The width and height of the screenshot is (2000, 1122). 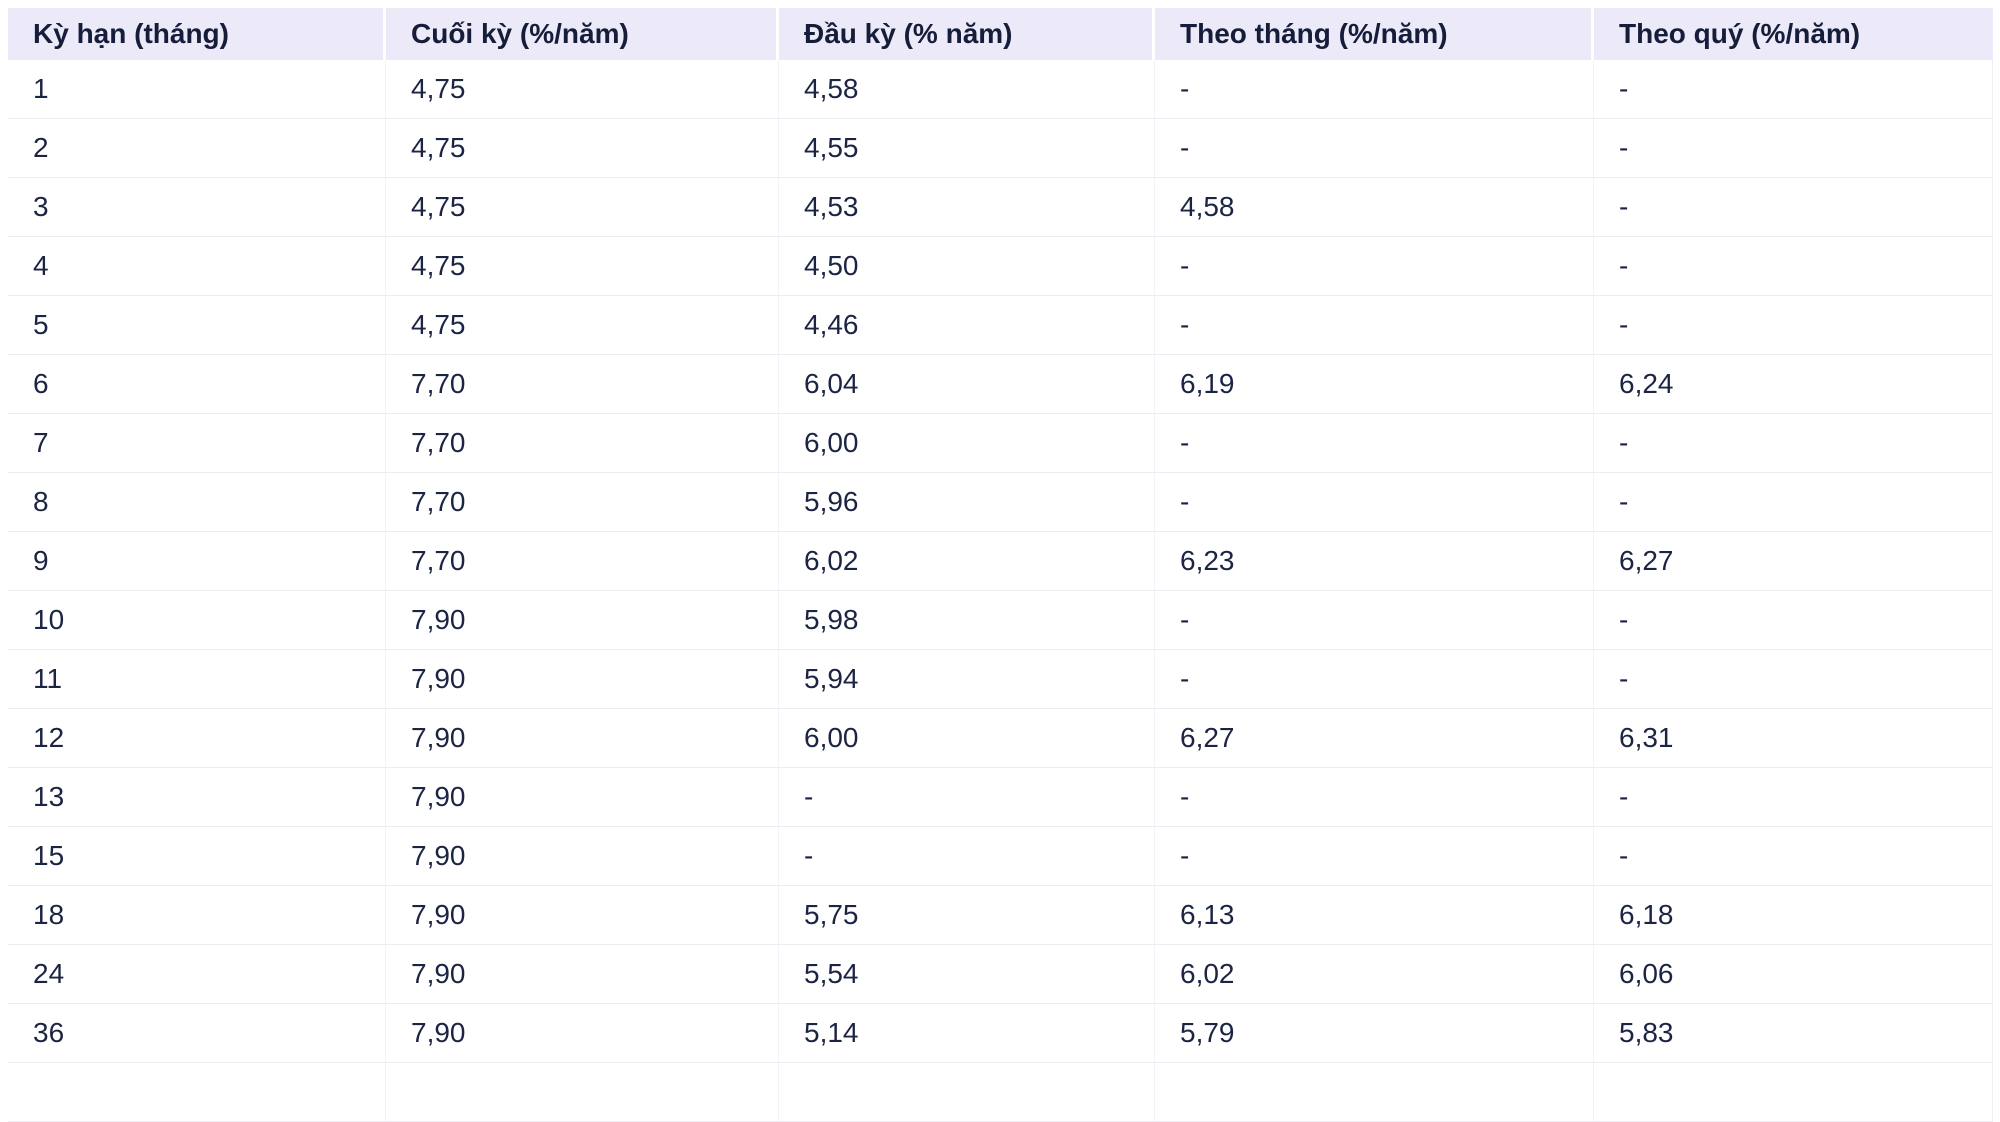 I want to click on term-cell: 3, so click(x=197, y=207).